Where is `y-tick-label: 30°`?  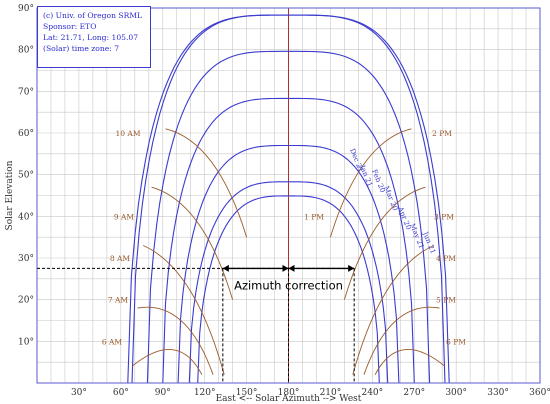 y-tick-label: 30° is located at coordinates (26, 259).